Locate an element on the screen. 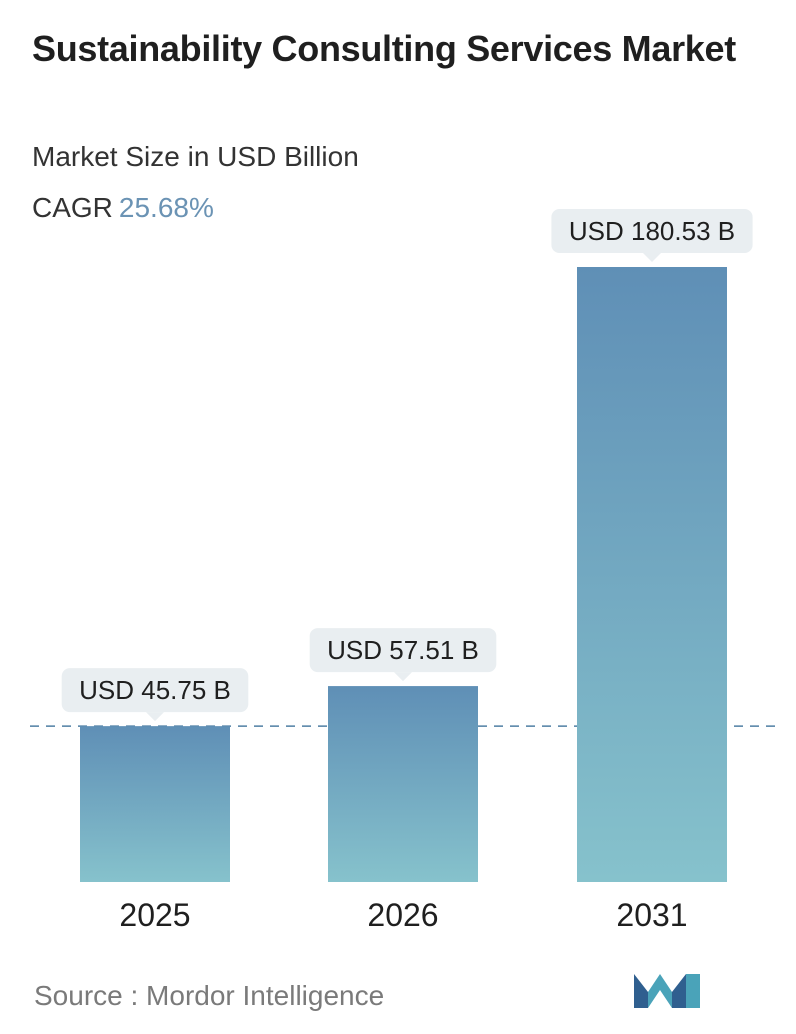 This screenshot has width=796, height=1034. source-note: Source : Mordor Intelligence is located at coordinates (209, 995).